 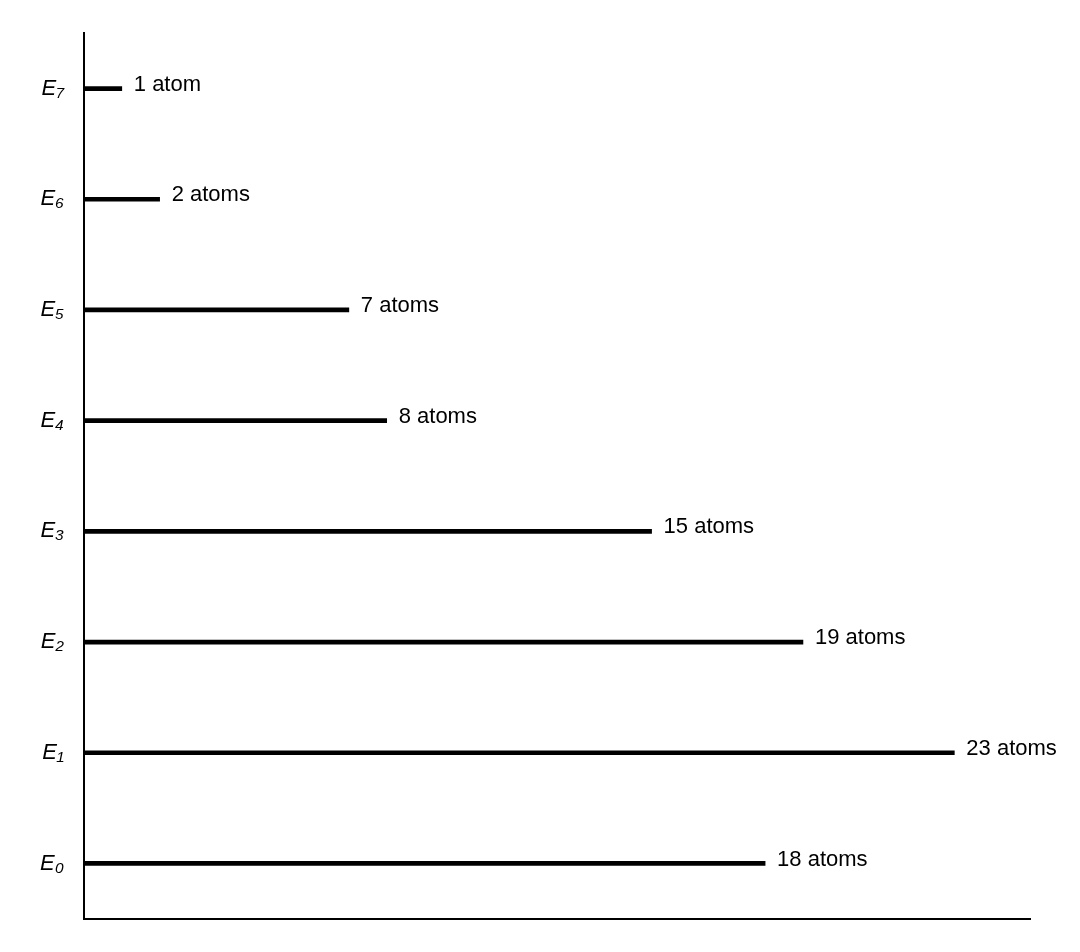 What do you see at coordinates (52, 198) in the screenshot?
I see `y-tick-label: E₆` at bounding box center [52, 198].